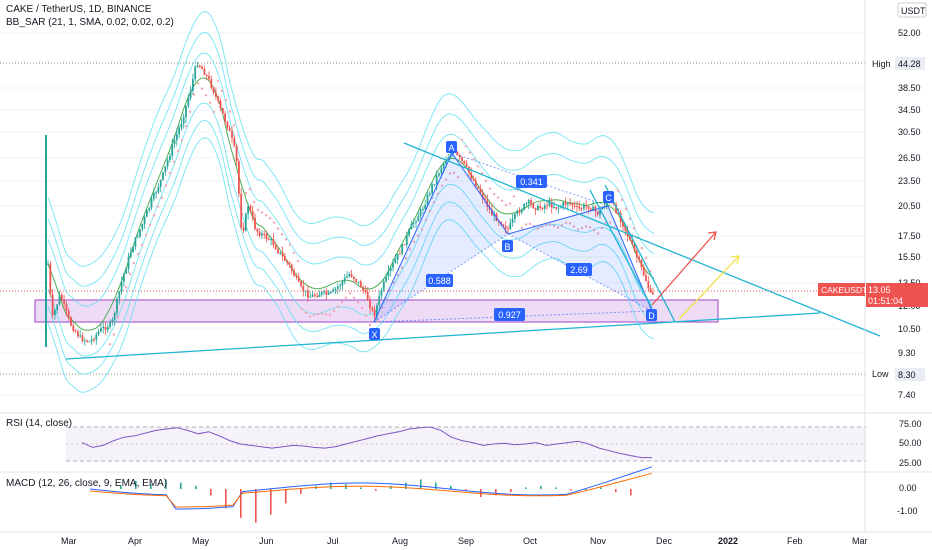  What do you see at coordinates (439, 281) in the screenshot?
I see `svg-text: 0.588` at bounding box center [439, 281].